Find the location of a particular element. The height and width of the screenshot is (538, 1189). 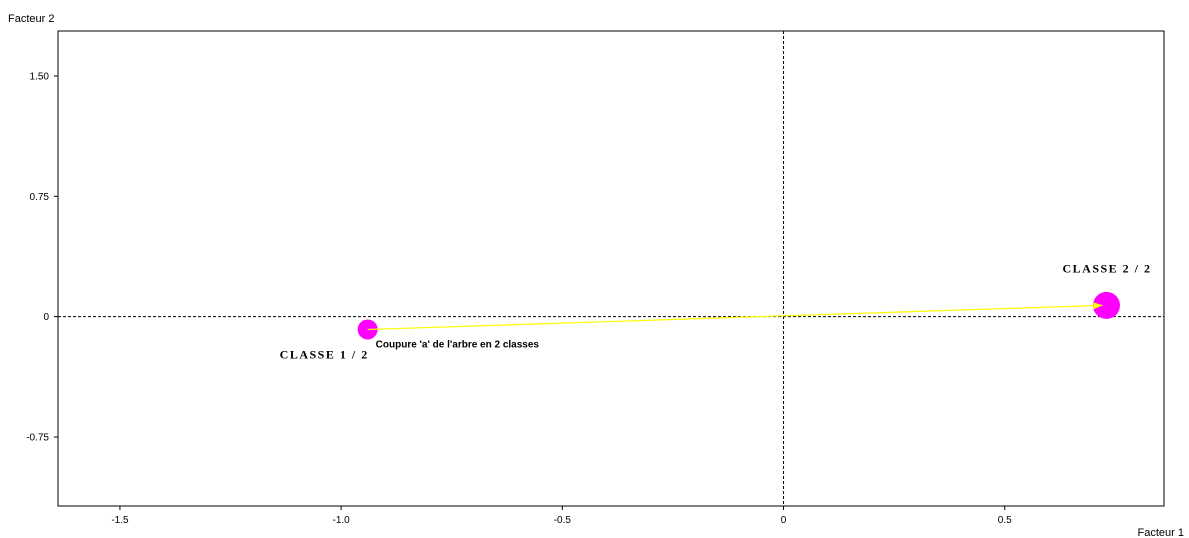

y-tick-label: 0 is located at coordinates (46, 317).